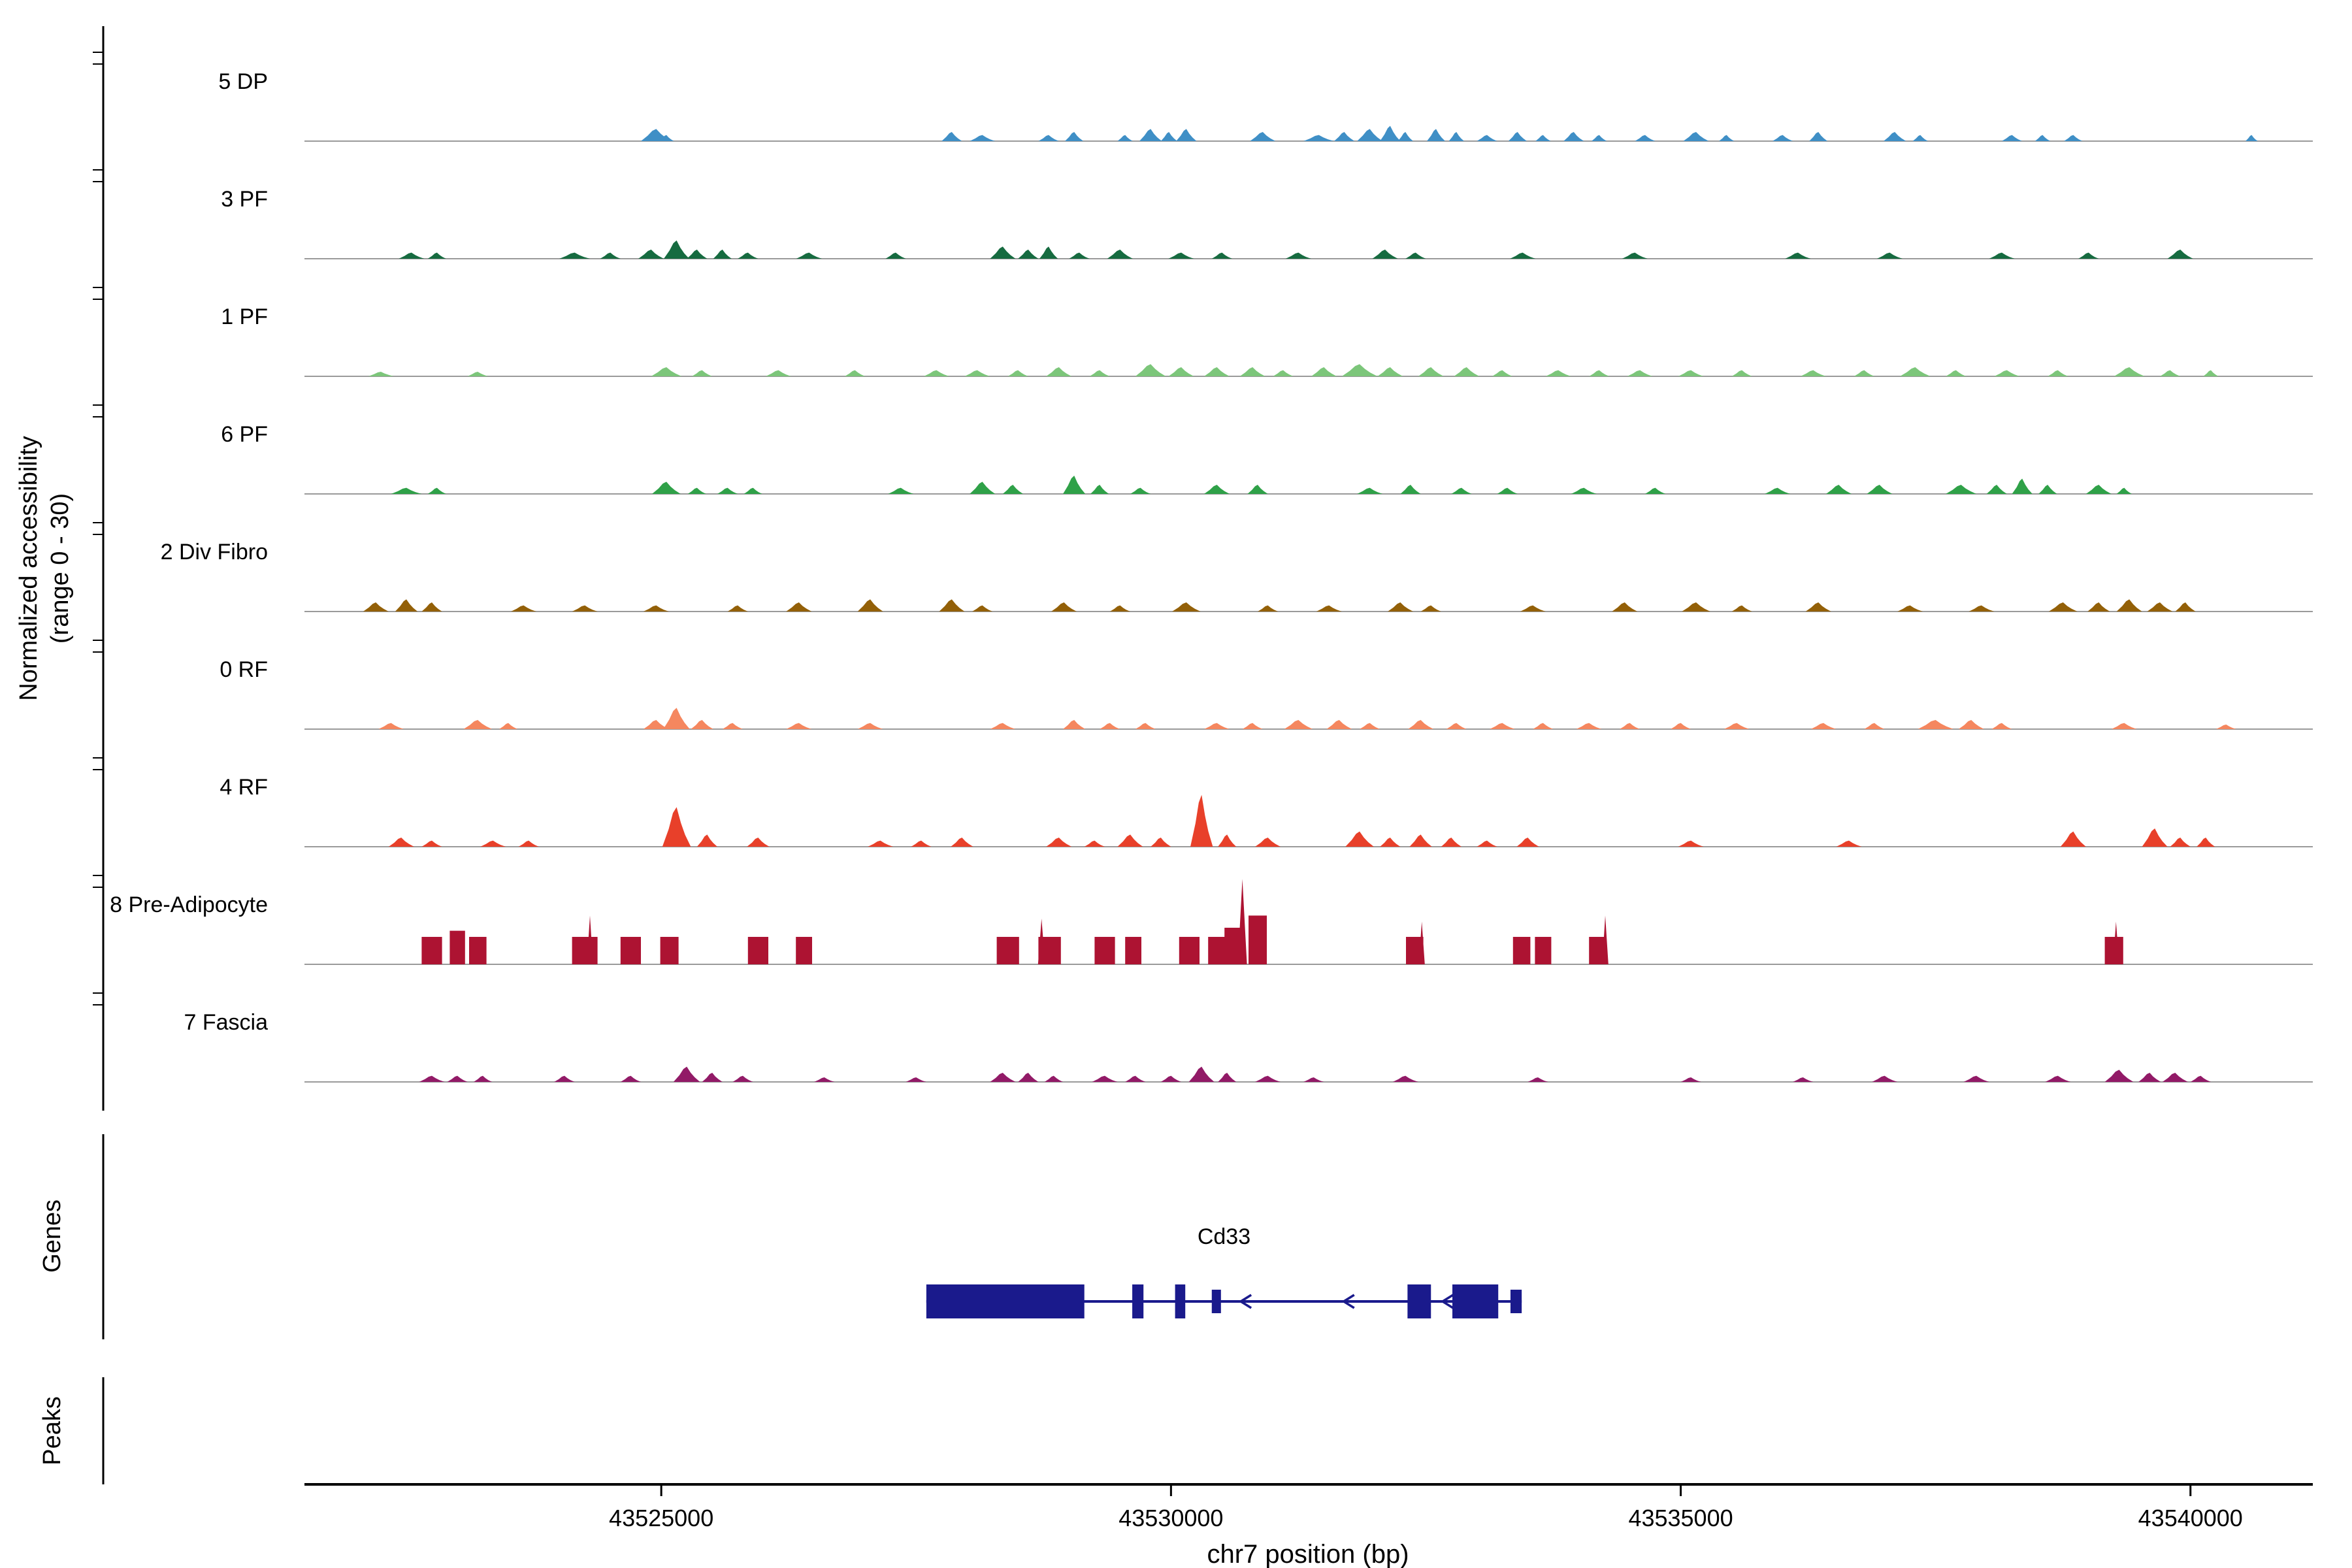  What do you see at coordinates (1224, 1236) in the screenshot?
I see `gene-name-label: Cd33` at bounding box center [1224, 1236].